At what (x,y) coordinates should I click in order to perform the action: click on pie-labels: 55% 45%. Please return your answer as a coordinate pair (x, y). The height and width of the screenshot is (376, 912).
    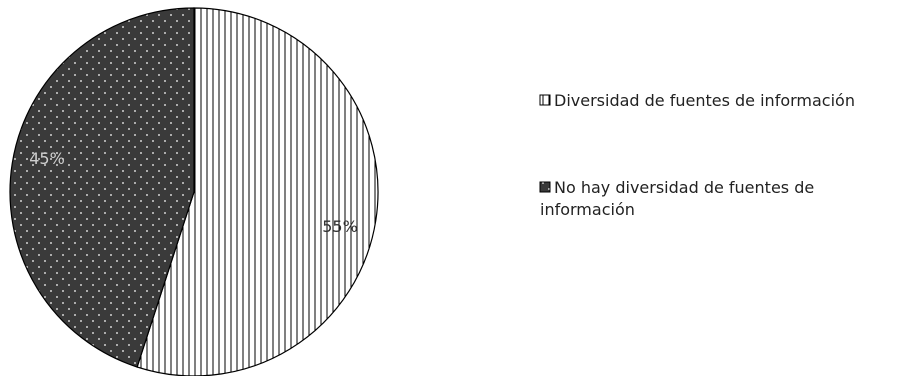
    Looking at the image, I should click on (193, 192).